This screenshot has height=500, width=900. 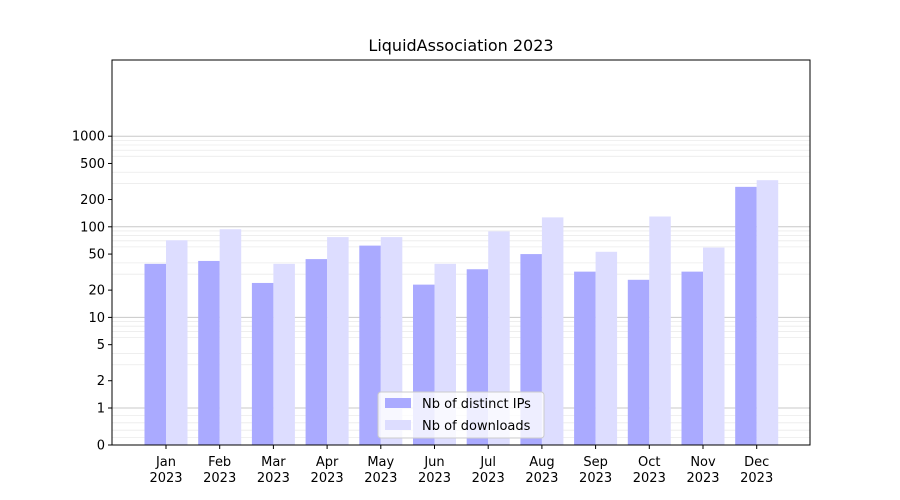 I want to click on y-tick-label: 200, so click(x=92, y=200).